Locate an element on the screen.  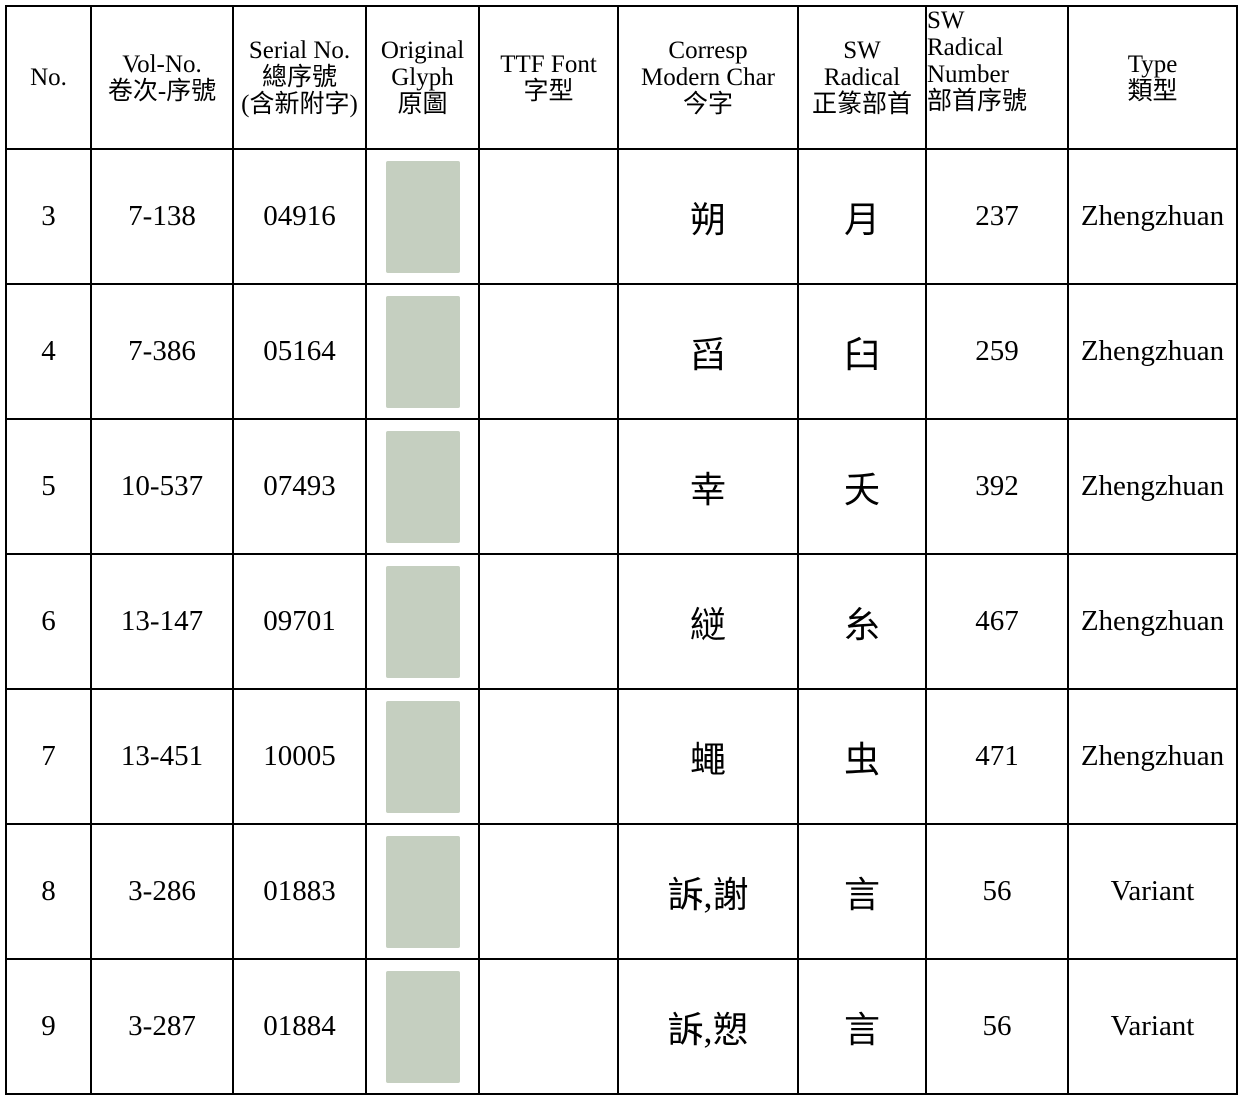
cell: 8 is located at coordinates (48, 891).